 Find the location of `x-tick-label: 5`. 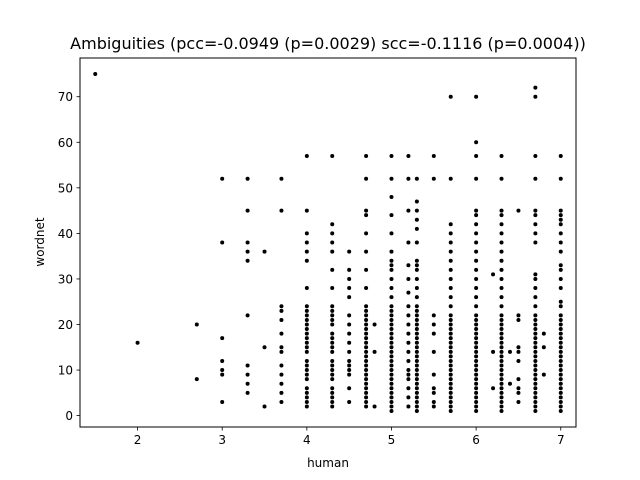

x-tick-label: 5 is located at coordinates (392, 440).